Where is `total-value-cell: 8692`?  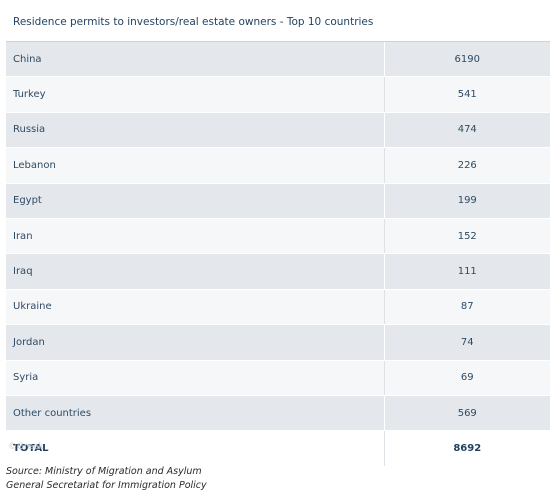
total-value-cell: 8692 is located at coordinates (467, 448).